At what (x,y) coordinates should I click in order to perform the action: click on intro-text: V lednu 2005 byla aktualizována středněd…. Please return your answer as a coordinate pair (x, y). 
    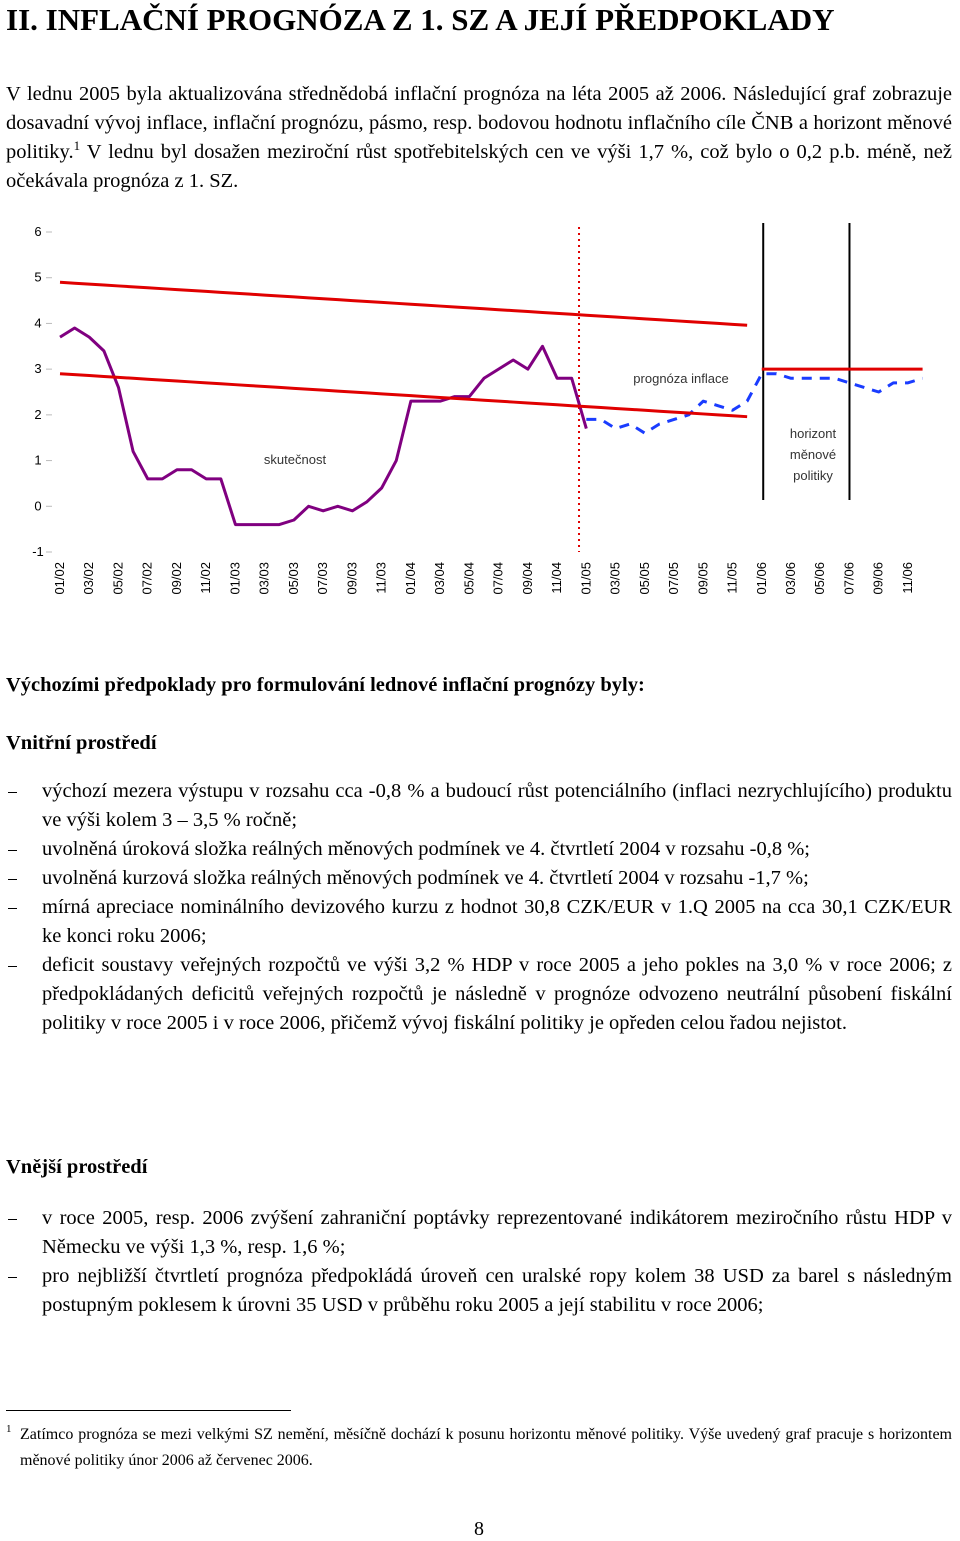
    Looking at the image, I should click on (479, 123).